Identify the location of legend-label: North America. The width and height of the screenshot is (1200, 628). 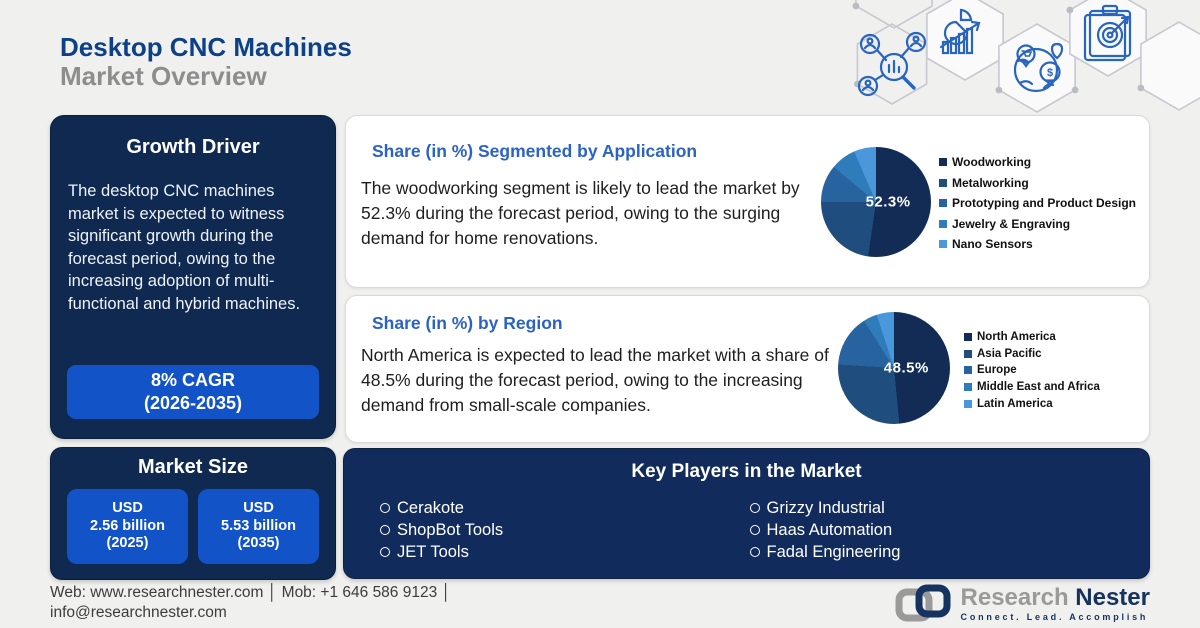
(1016, 337).